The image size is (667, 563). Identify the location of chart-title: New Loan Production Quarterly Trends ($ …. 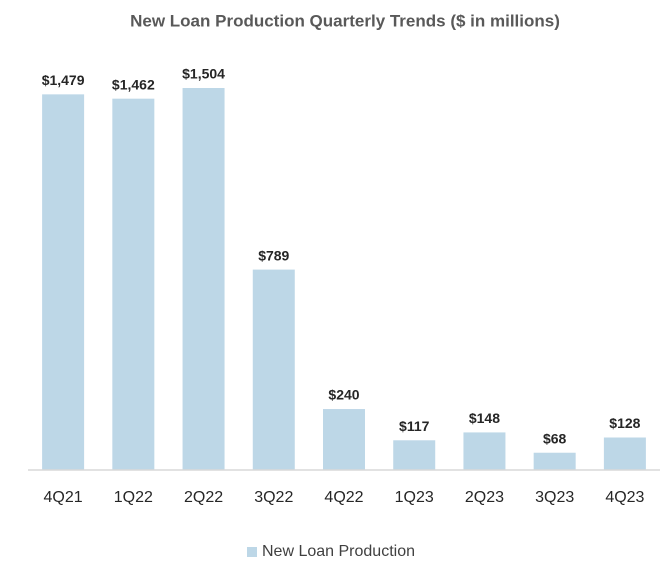
(345, 20).